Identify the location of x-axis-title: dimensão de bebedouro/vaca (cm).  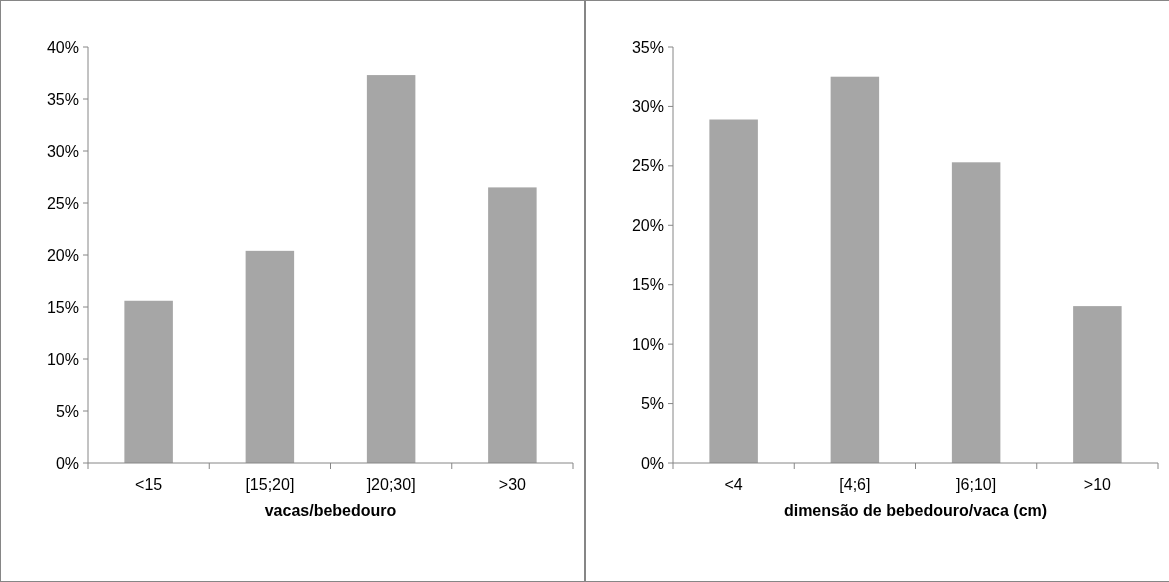
(915, 510).